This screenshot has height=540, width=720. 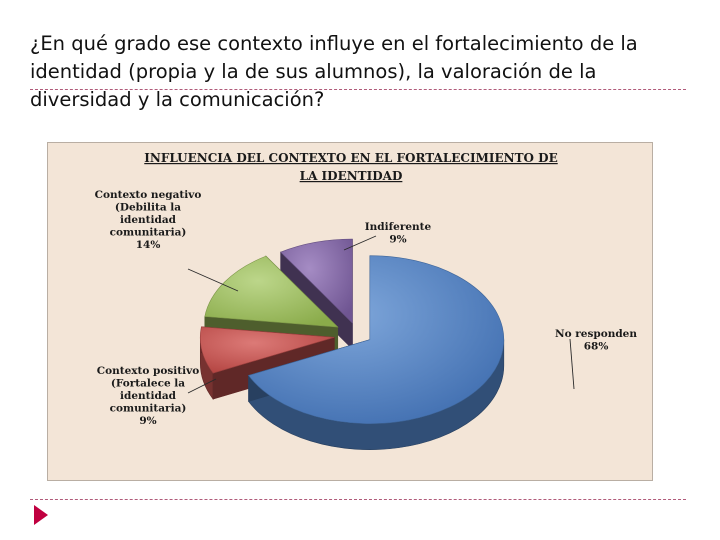 I want to click on pie-slice-contexto_positivo, so click(x=267, y=363).